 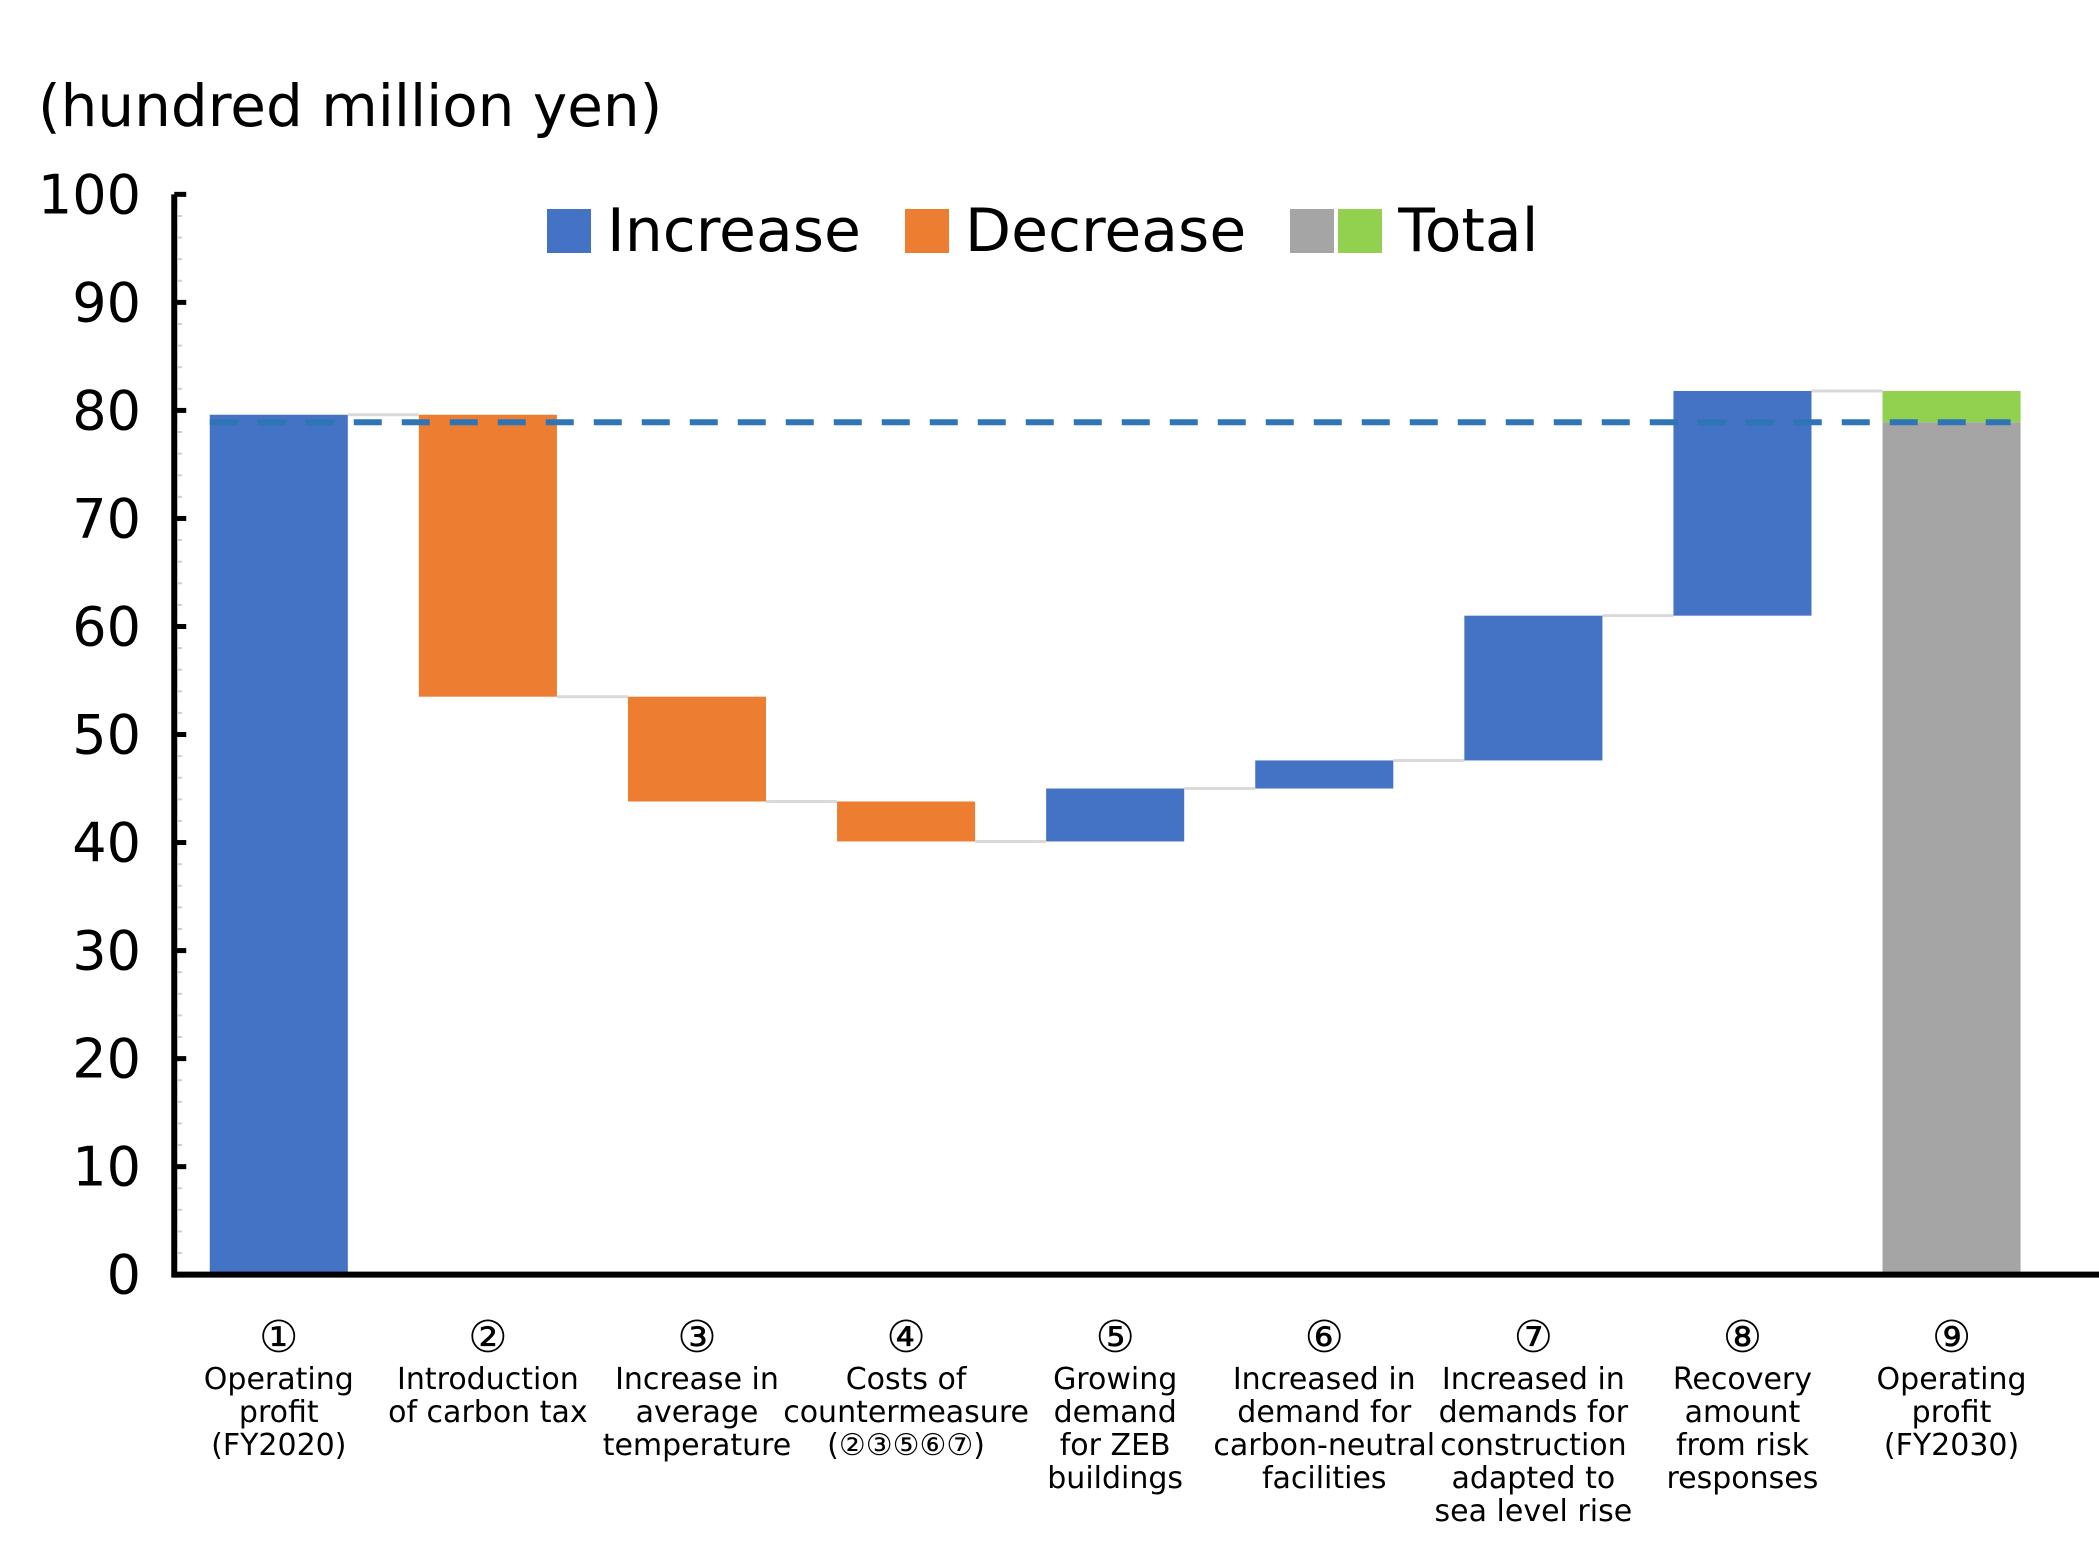 I want to click on x-tick-label: ⑤ Growing demand for ZEB buildings, so click(x=1115, y=1404).